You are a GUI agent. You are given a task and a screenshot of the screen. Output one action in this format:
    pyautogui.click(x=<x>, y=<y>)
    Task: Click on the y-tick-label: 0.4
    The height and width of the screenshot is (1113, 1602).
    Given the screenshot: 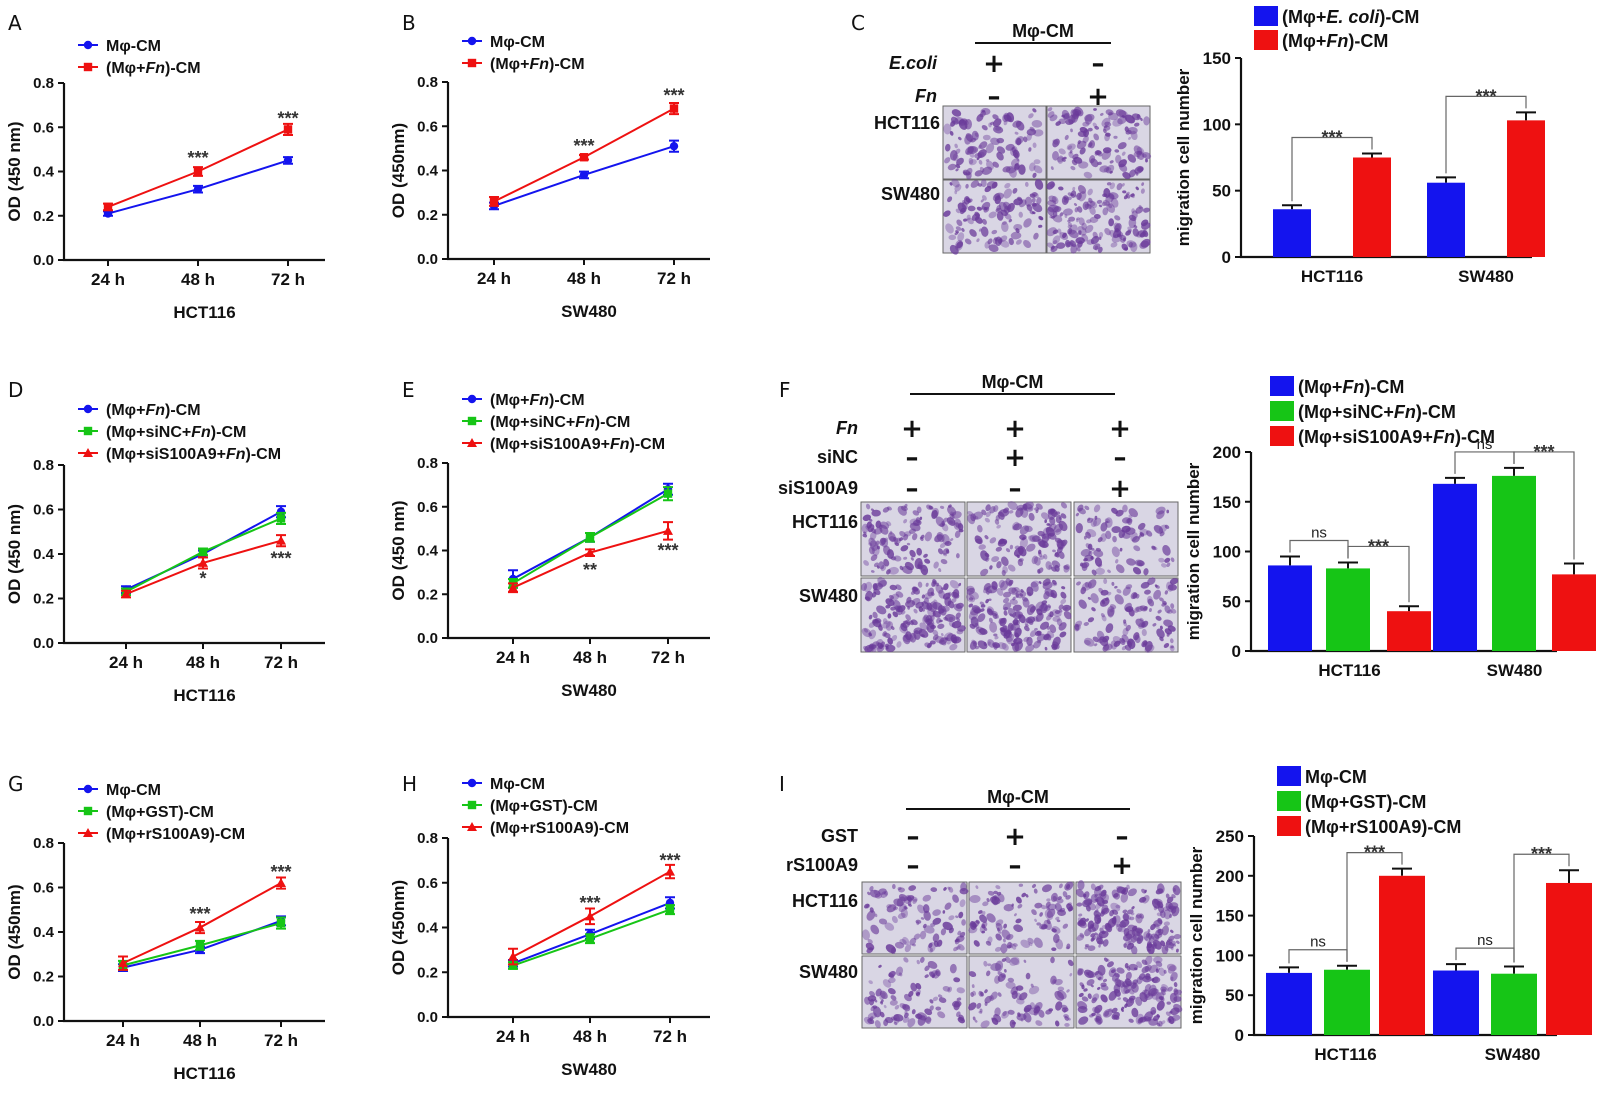 What is the action you would take?
    pyautogui.click(x=44, y=932)
    